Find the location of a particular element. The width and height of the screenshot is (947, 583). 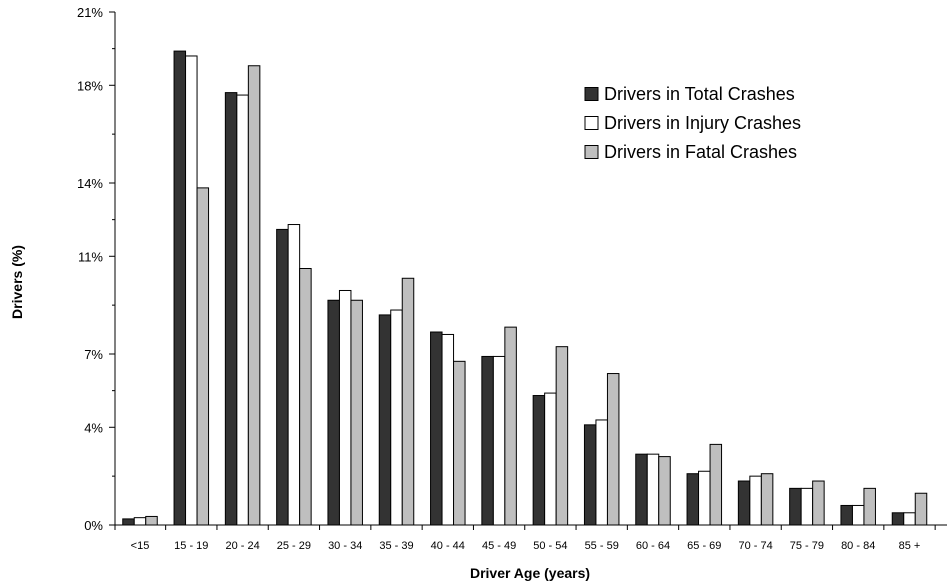

y-tick-label: 0% is located at coordinates (93, 525).